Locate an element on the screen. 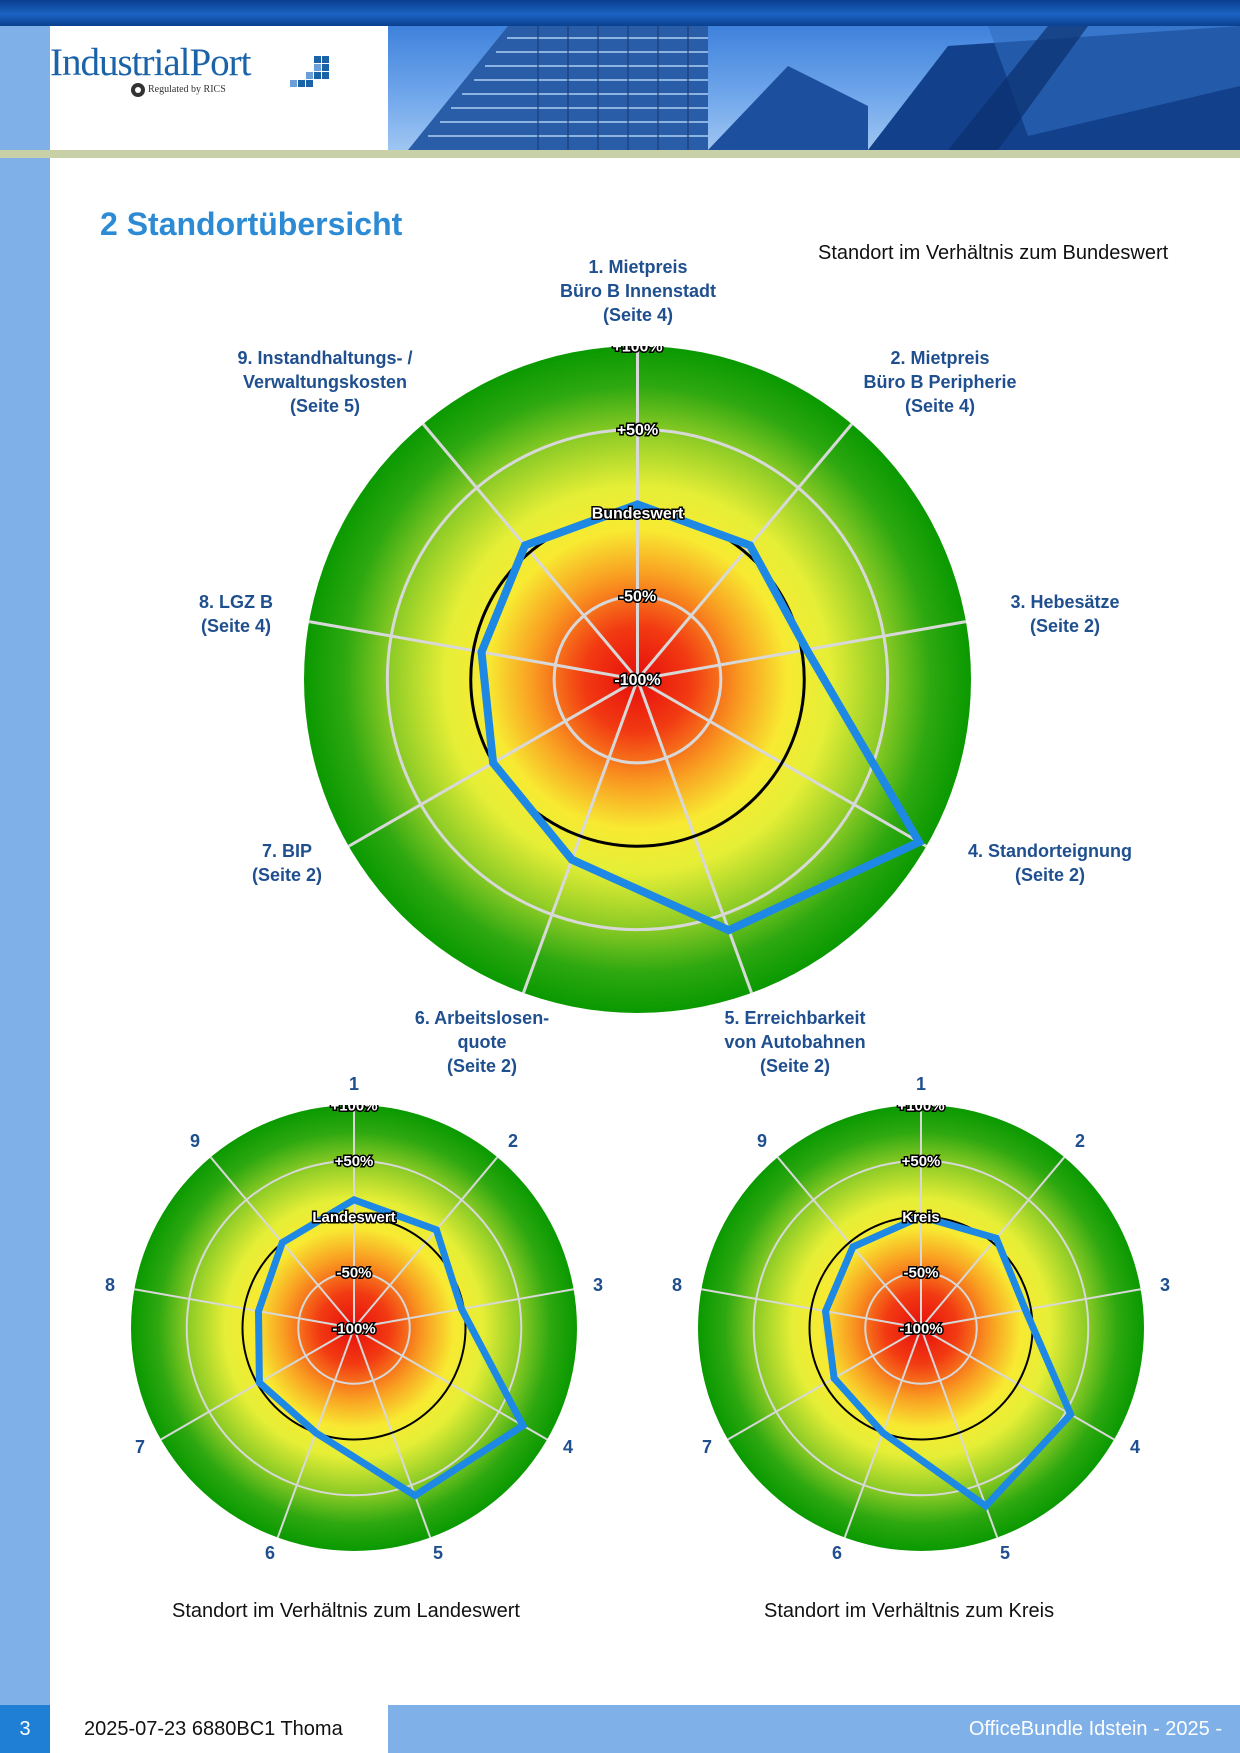  logo-squares-icon is located at coordinates (295, 72).